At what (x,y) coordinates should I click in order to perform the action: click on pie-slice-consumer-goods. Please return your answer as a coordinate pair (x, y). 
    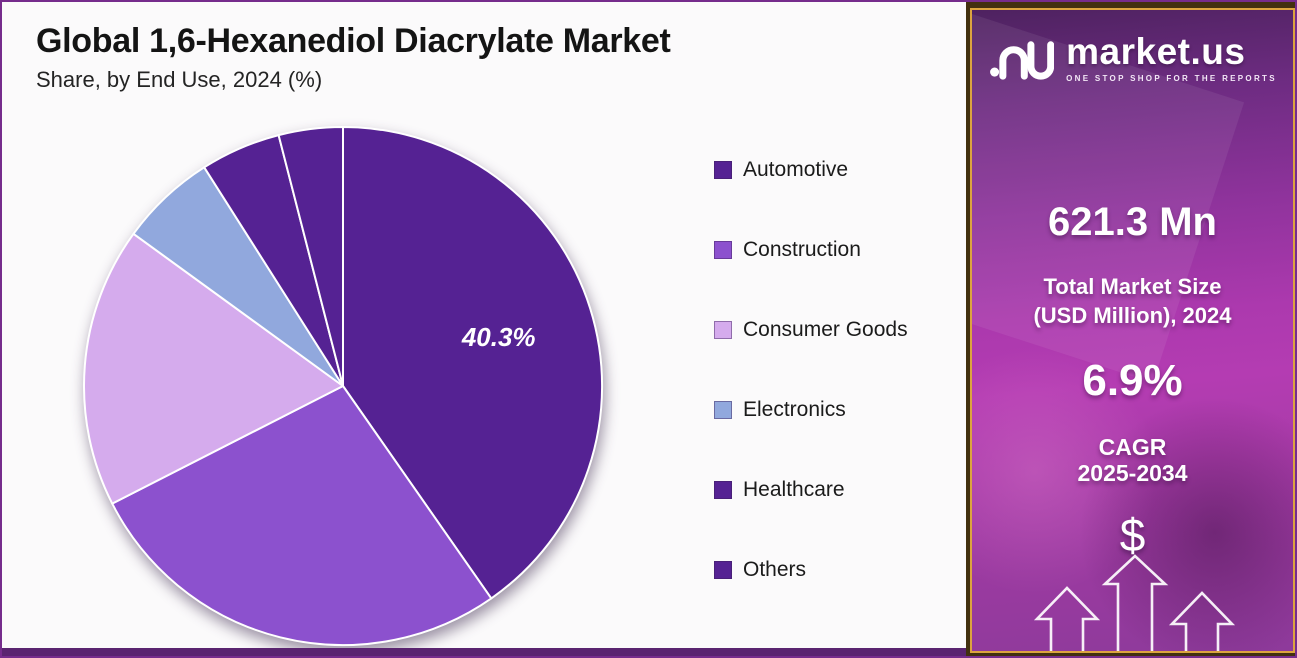
    Looking at the image, I should click on (213, 368).